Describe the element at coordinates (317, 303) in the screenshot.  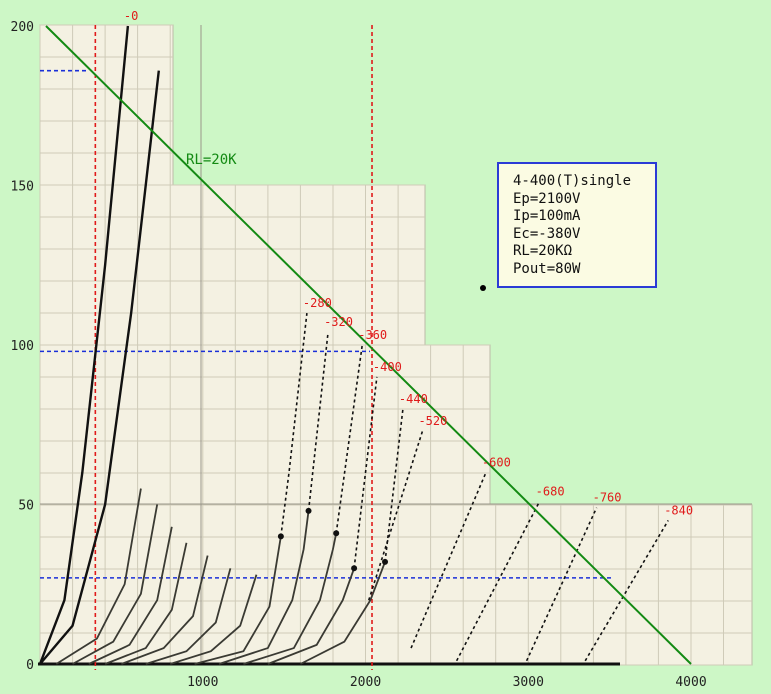
I see `grid-voltage-label: -280` at that location.